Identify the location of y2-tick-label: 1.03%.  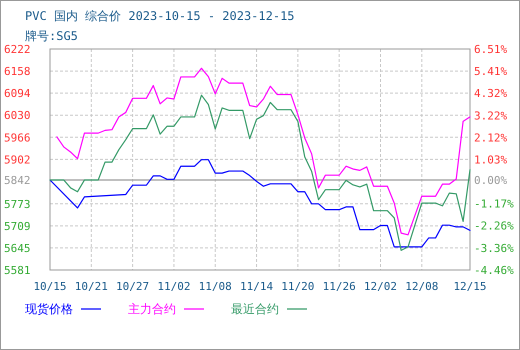
(491, 159).